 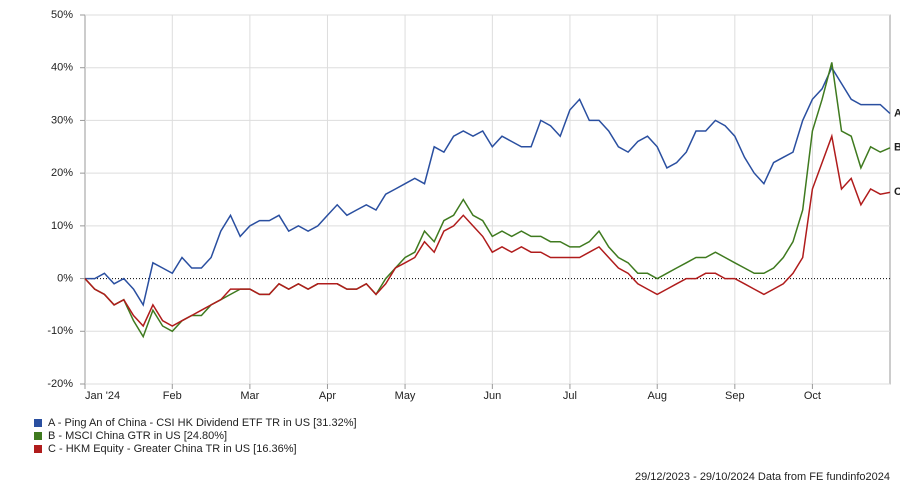 I want to click on x-tick-label: Aug, so click(x=657, y=396).